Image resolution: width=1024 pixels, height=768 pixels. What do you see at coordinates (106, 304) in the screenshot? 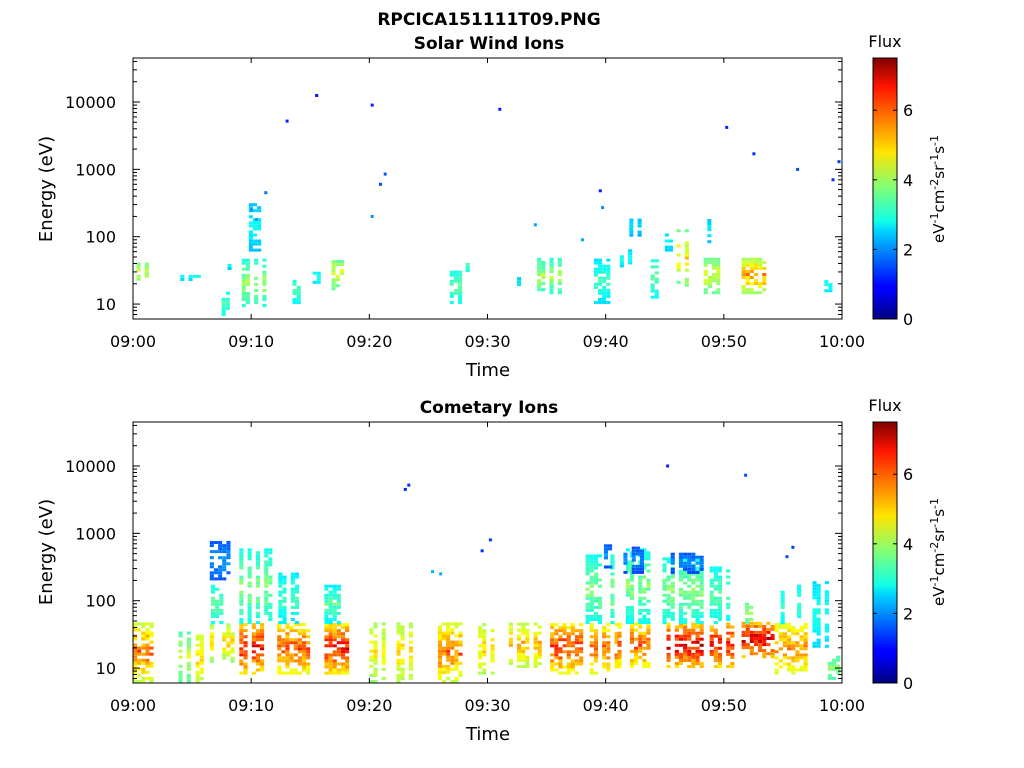
I see `y-tick-label: 10` at bounding box center [106, 304].